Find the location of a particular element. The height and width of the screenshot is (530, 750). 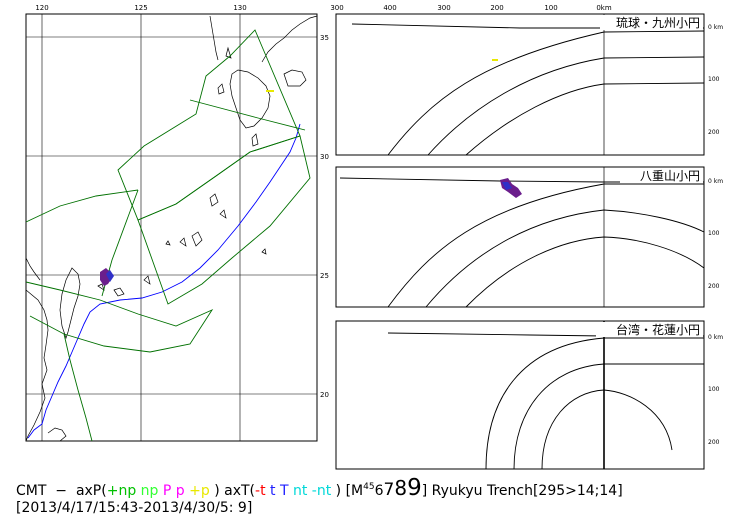

event-marker-kyushu is located at coordinates (270, 91).